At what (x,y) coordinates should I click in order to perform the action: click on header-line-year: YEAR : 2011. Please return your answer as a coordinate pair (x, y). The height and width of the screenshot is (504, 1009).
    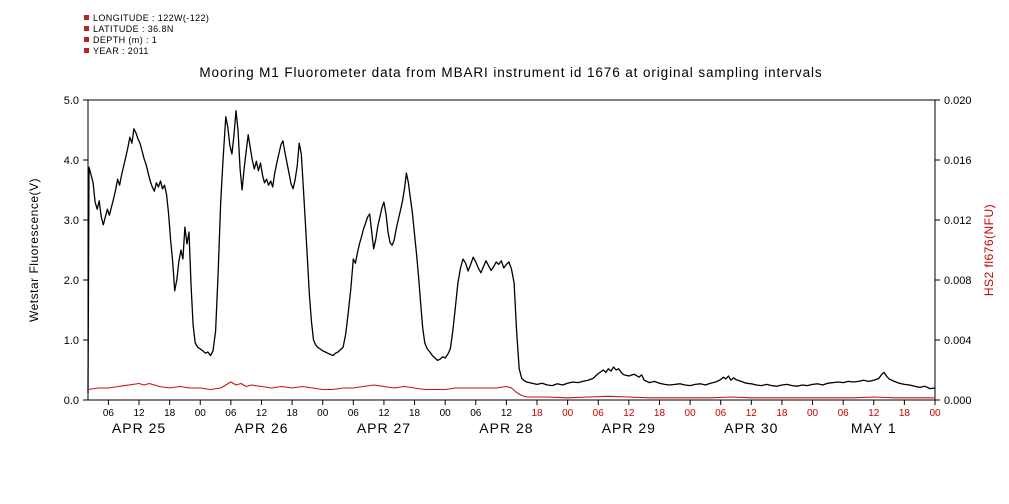
    Looking at the image, I should click on (146, 50).